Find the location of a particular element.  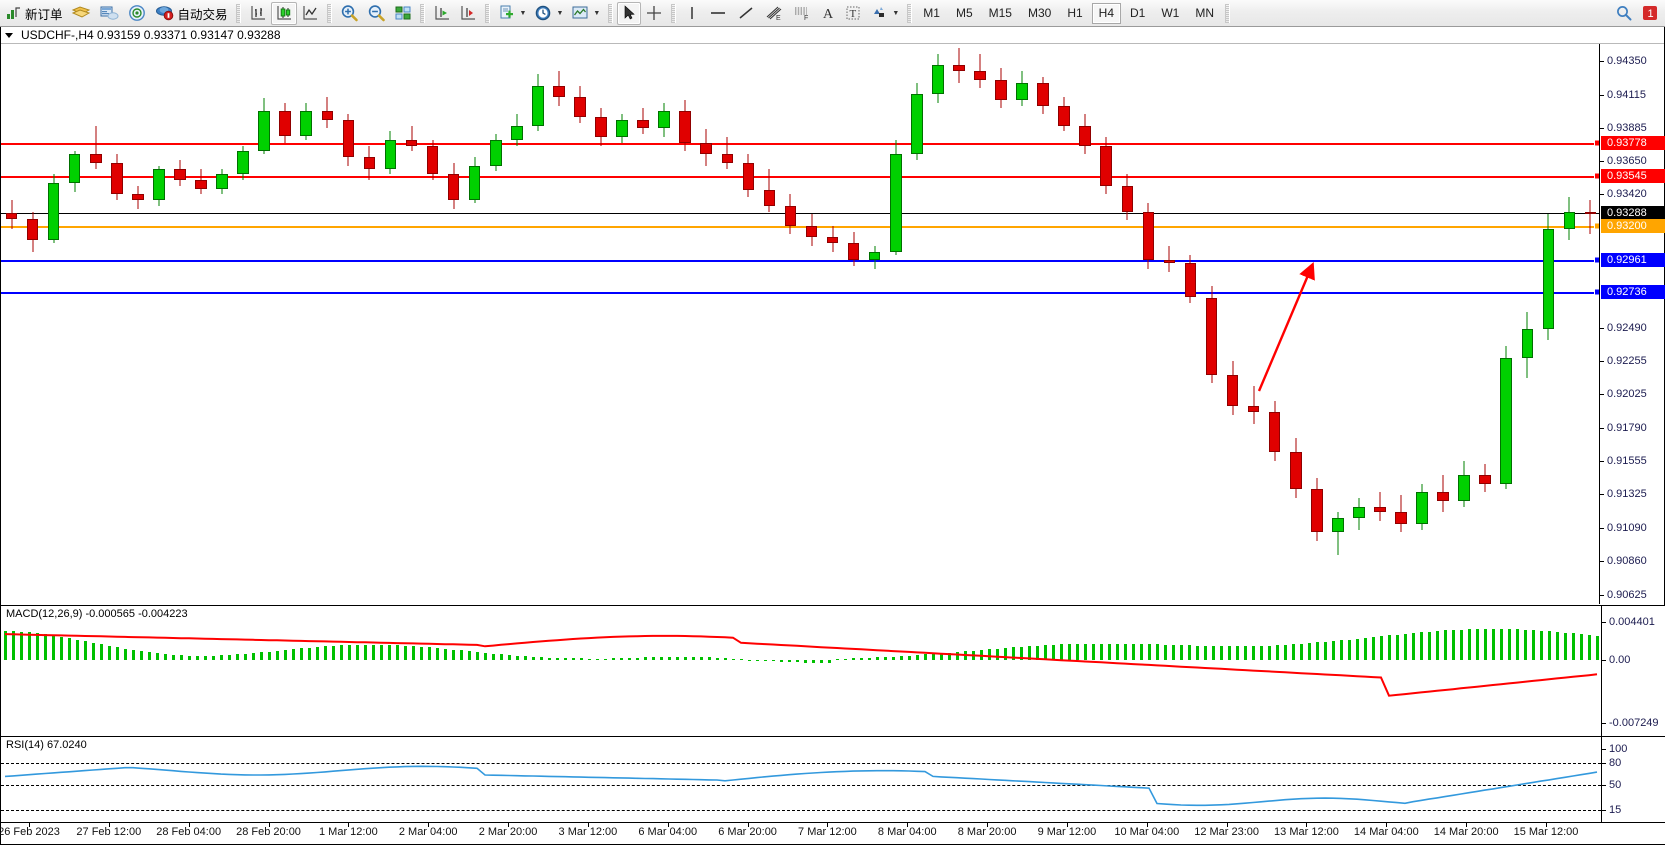

new-order-button: 新订单 is located at coordinates (34, 13).